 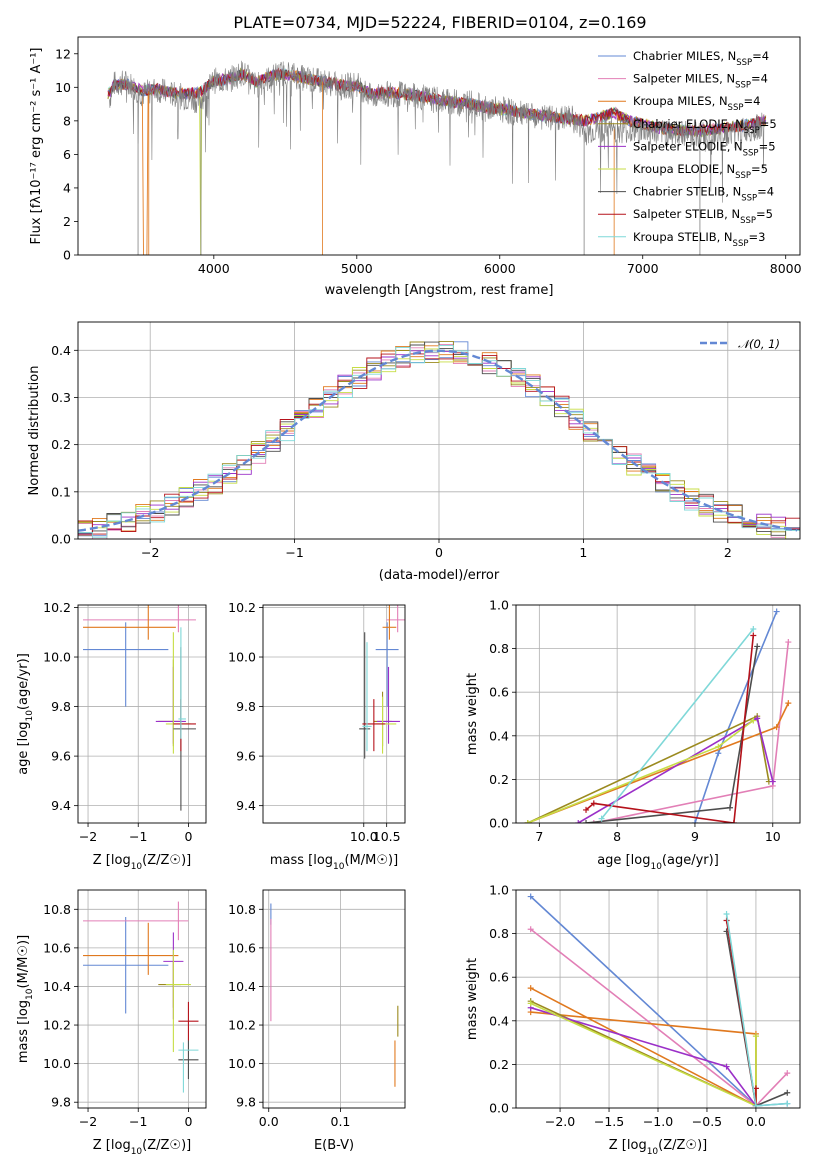 I want to click on mass_vs_ebv-axes: 0.0 0.1 9.8 10.0 10.2 10.4 10.6 10.8 E(B-V), so click(x=317, y=1021).